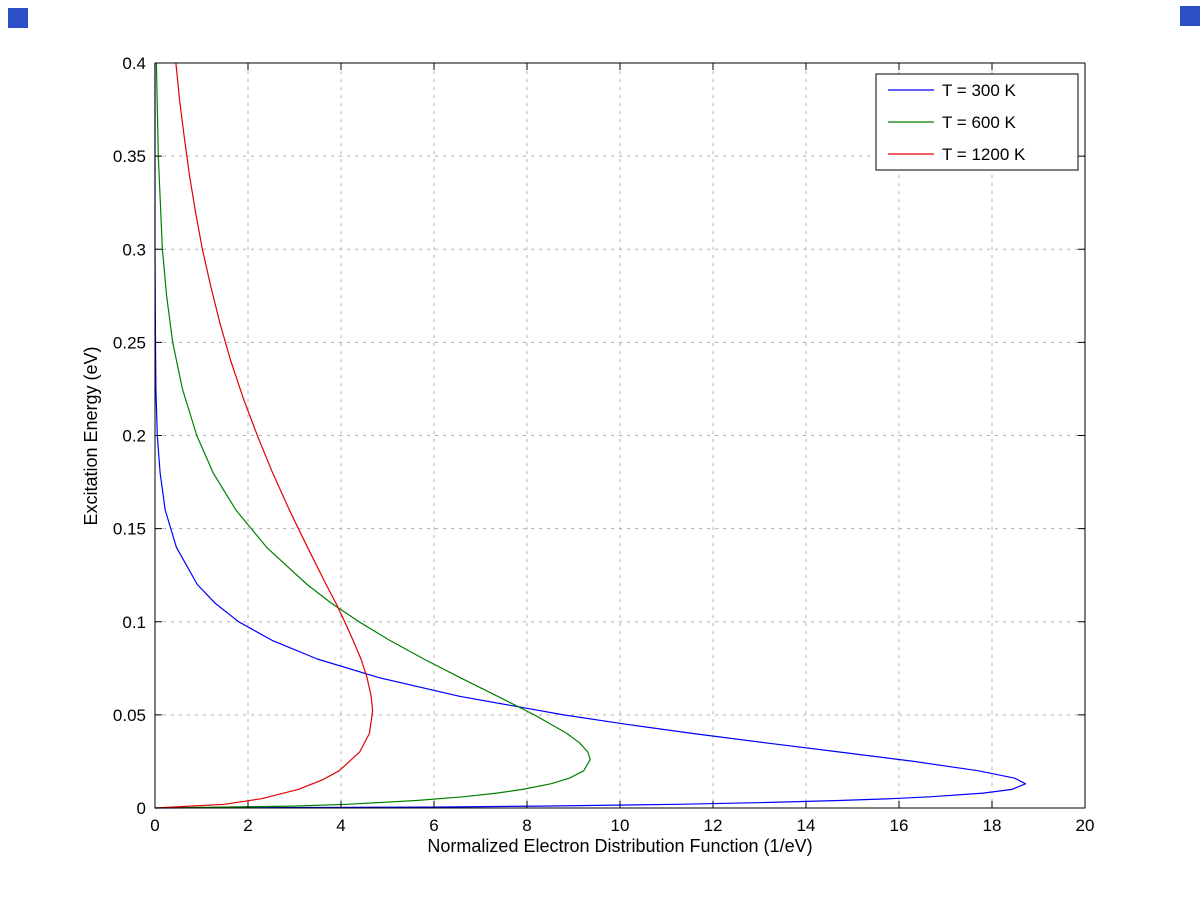 Image resolution: width=1200 pixels, height=900 pixels. What do you see at coordinates (984, 154) in the screenshot?
I see `legend-entry-label-3: T = 1200 K` at bounding box center [984, 154].